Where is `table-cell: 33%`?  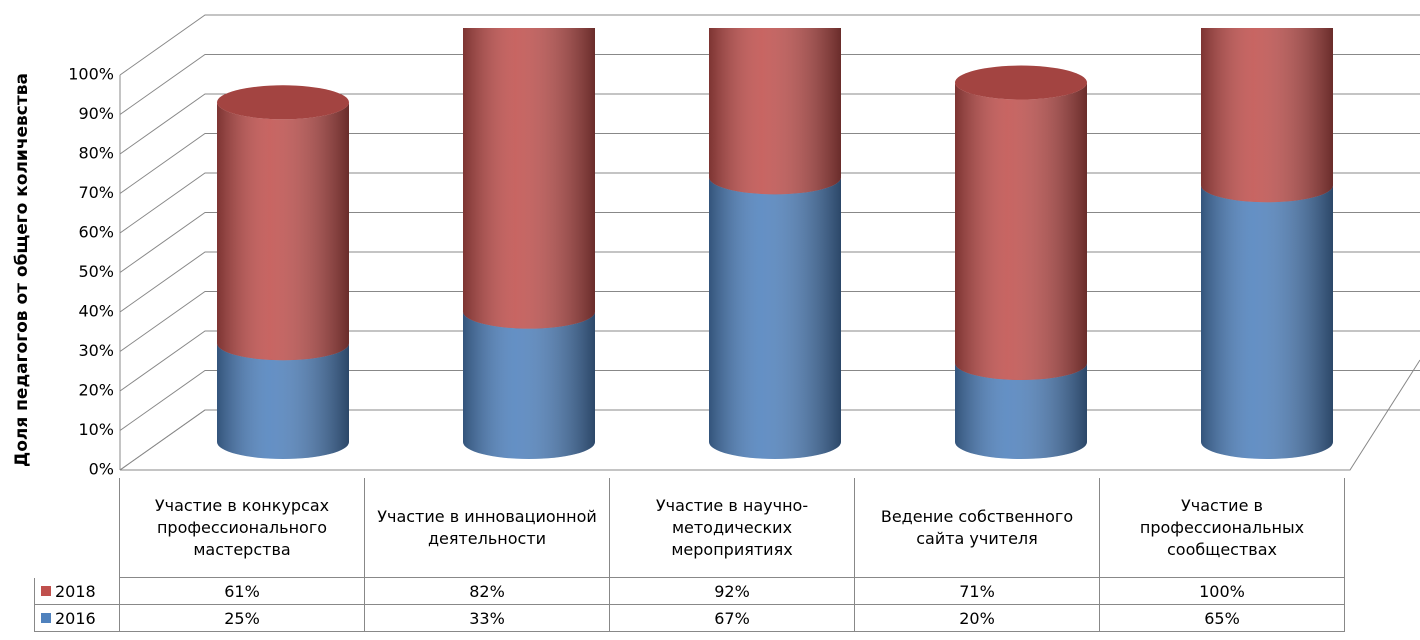
table-cell: 33% is located at coordinates (487, 618).